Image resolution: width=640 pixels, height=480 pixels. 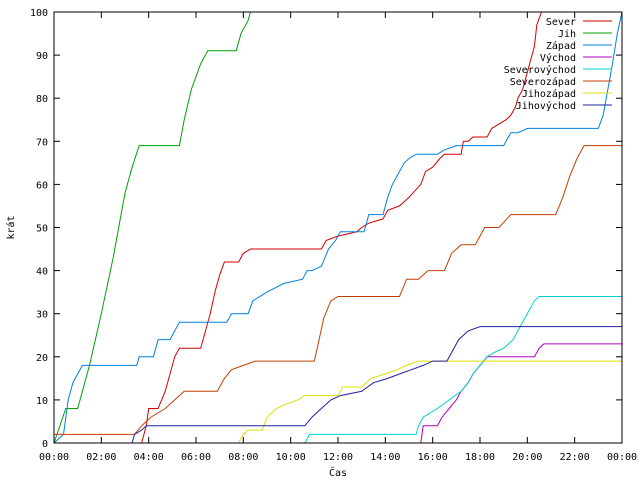 I want to click on y-tick-label: 40, so click(x=42, y=272).